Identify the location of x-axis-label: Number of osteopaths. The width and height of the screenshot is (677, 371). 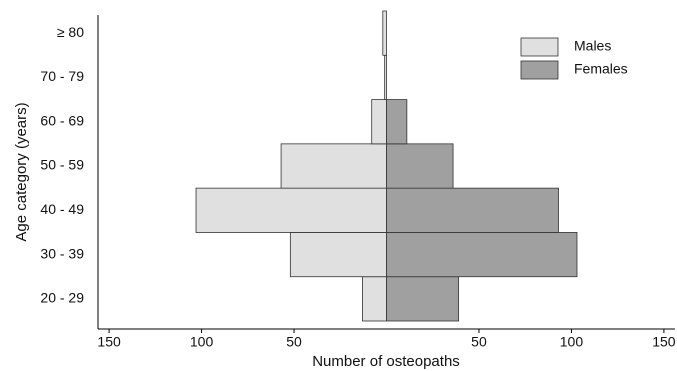
(386, 361).